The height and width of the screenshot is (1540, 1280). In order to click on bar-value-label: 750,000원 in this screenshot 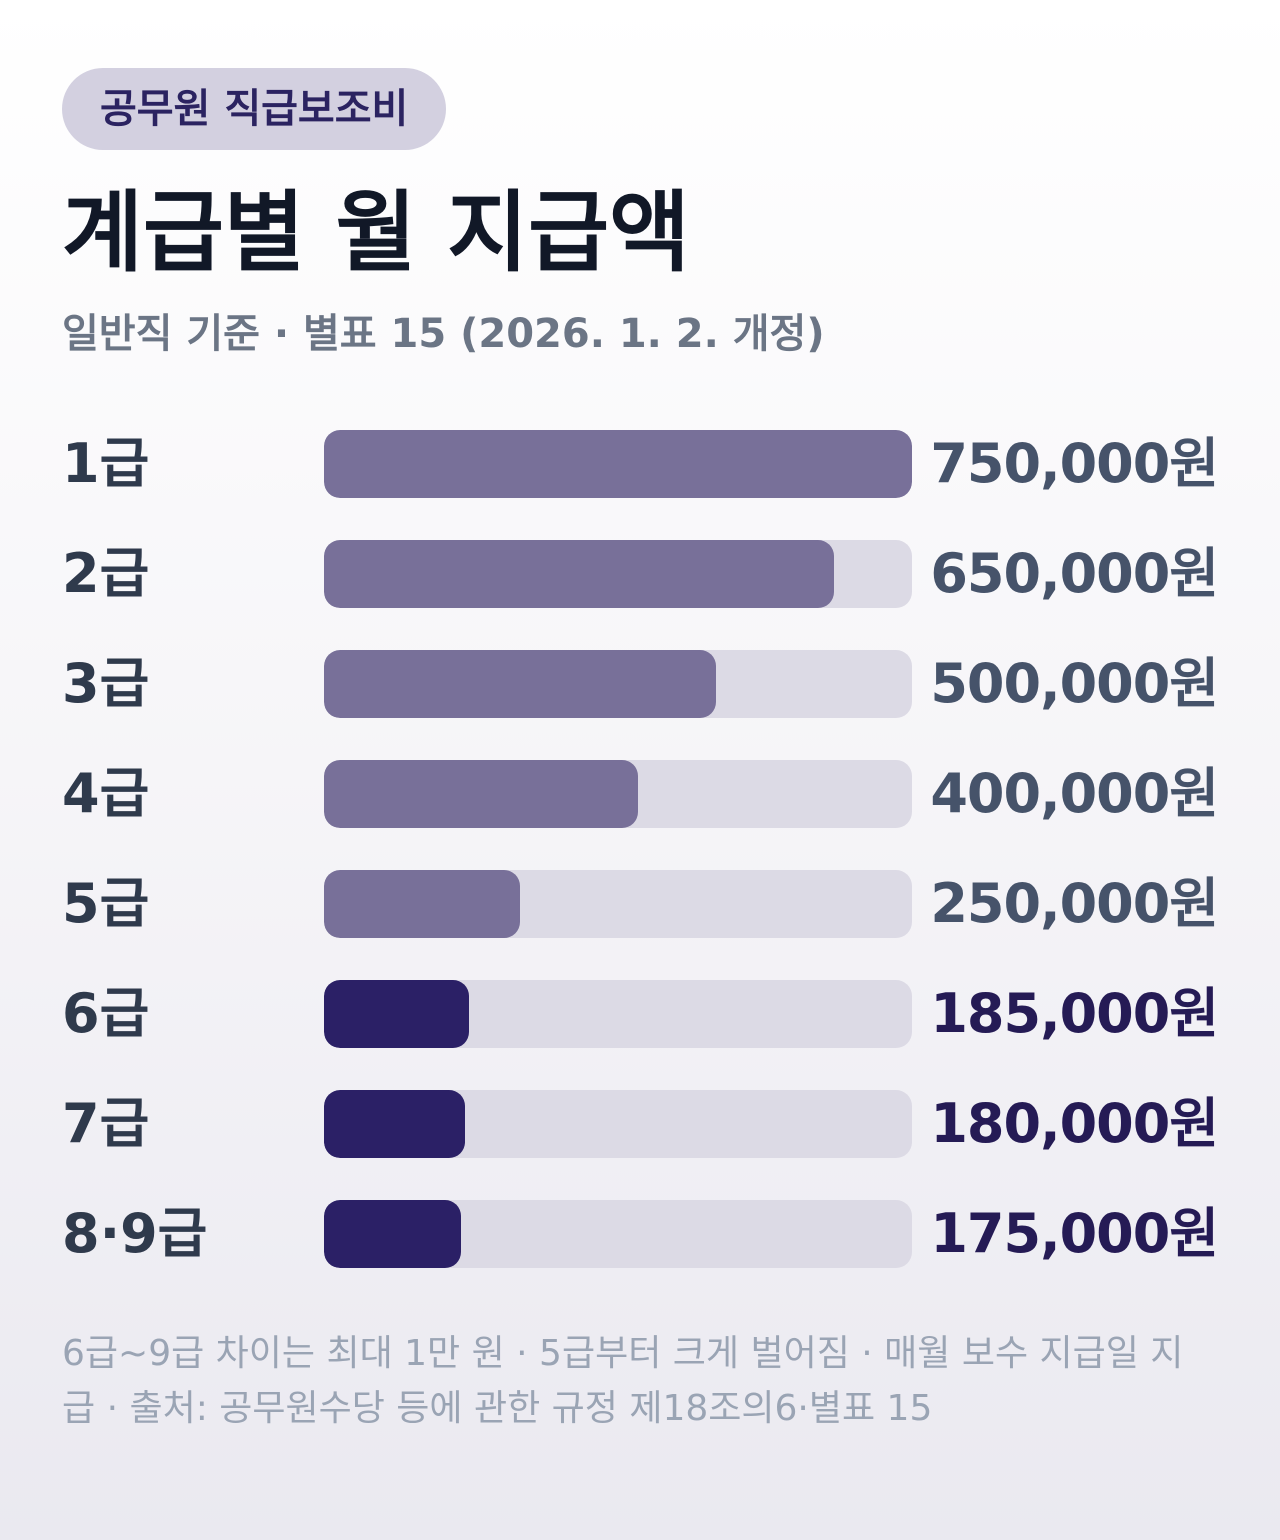, I will do `click(1074, 463)`.